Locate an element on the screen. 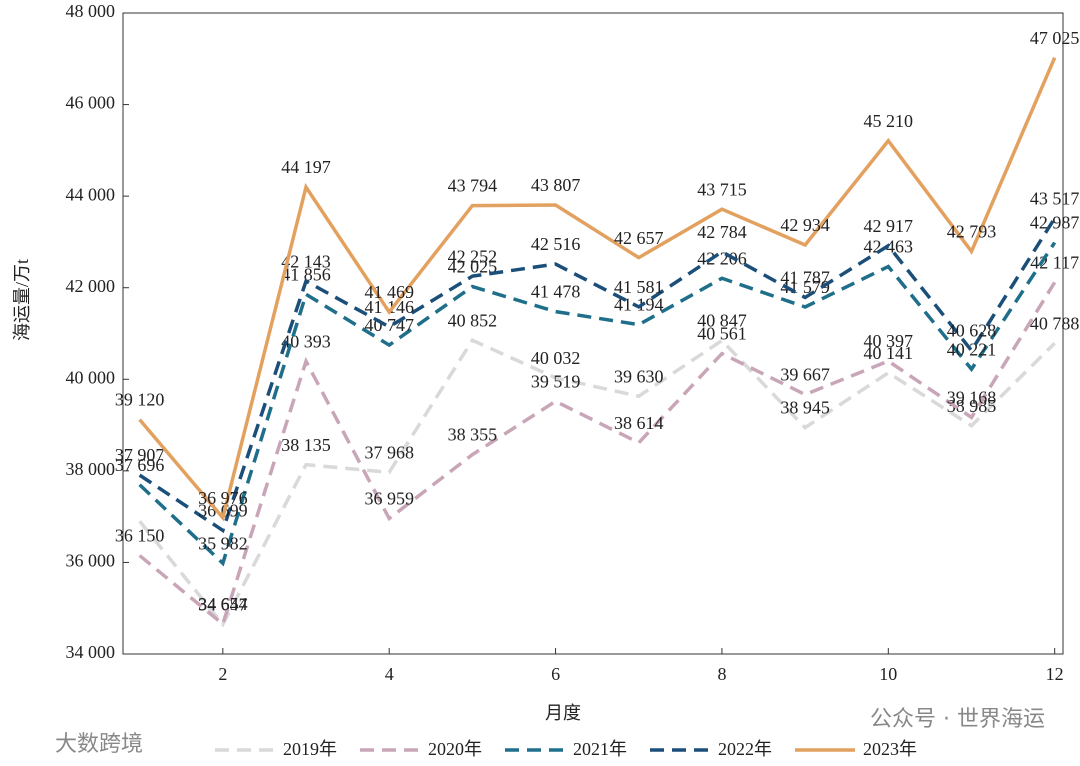  legend-label: 2021年 is located at coordinates (600, 749).